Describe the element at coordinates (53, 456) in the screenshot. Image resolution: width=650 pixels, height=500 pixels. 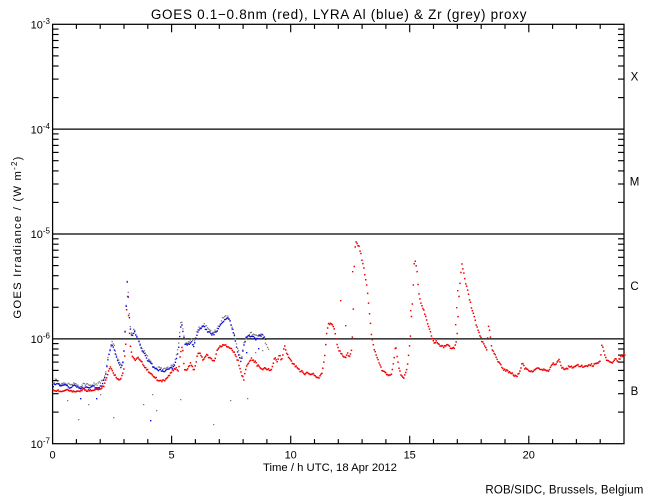
I see `svg-text: 0` at that location.